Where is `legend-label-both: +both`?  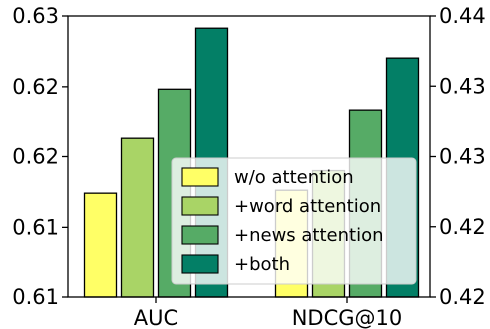
legend-label-both: +both is located at coordinates (262, 264).